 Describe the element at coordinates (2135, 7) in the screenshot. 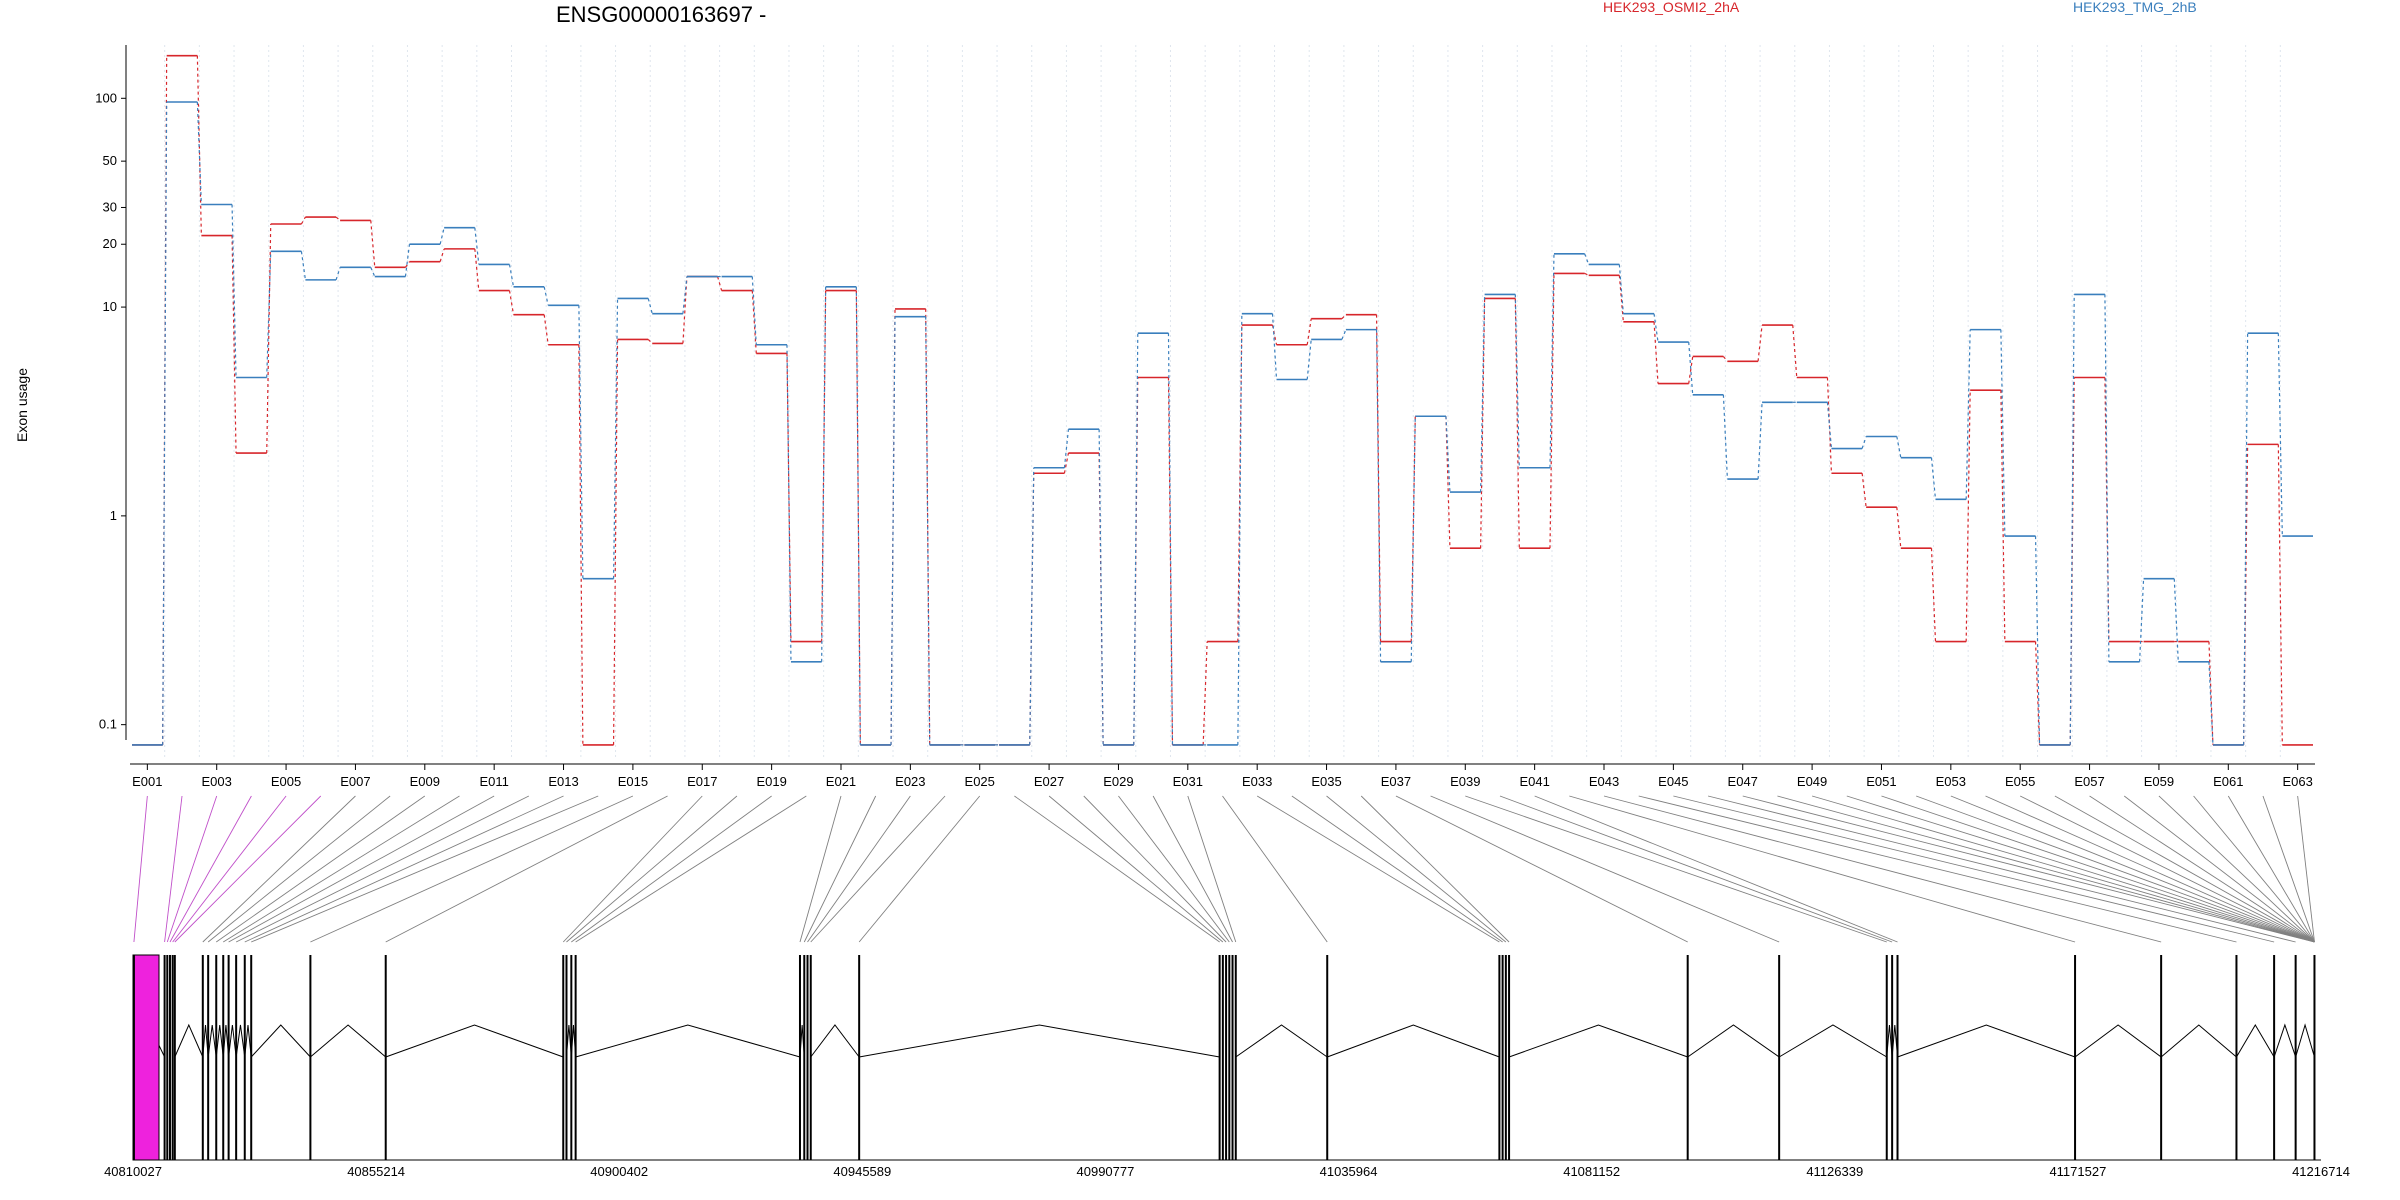

I see `legend-entry-tmg: HEK293_TMG_2hB` at that location.